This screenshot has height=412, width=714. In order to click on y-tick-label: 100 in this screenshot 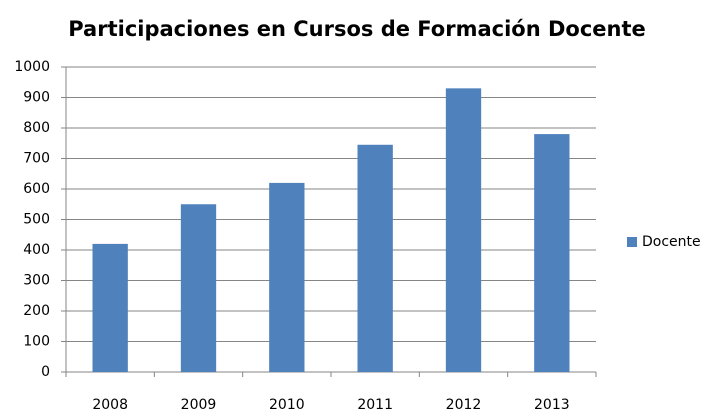, I will do `click(36, 342)`.